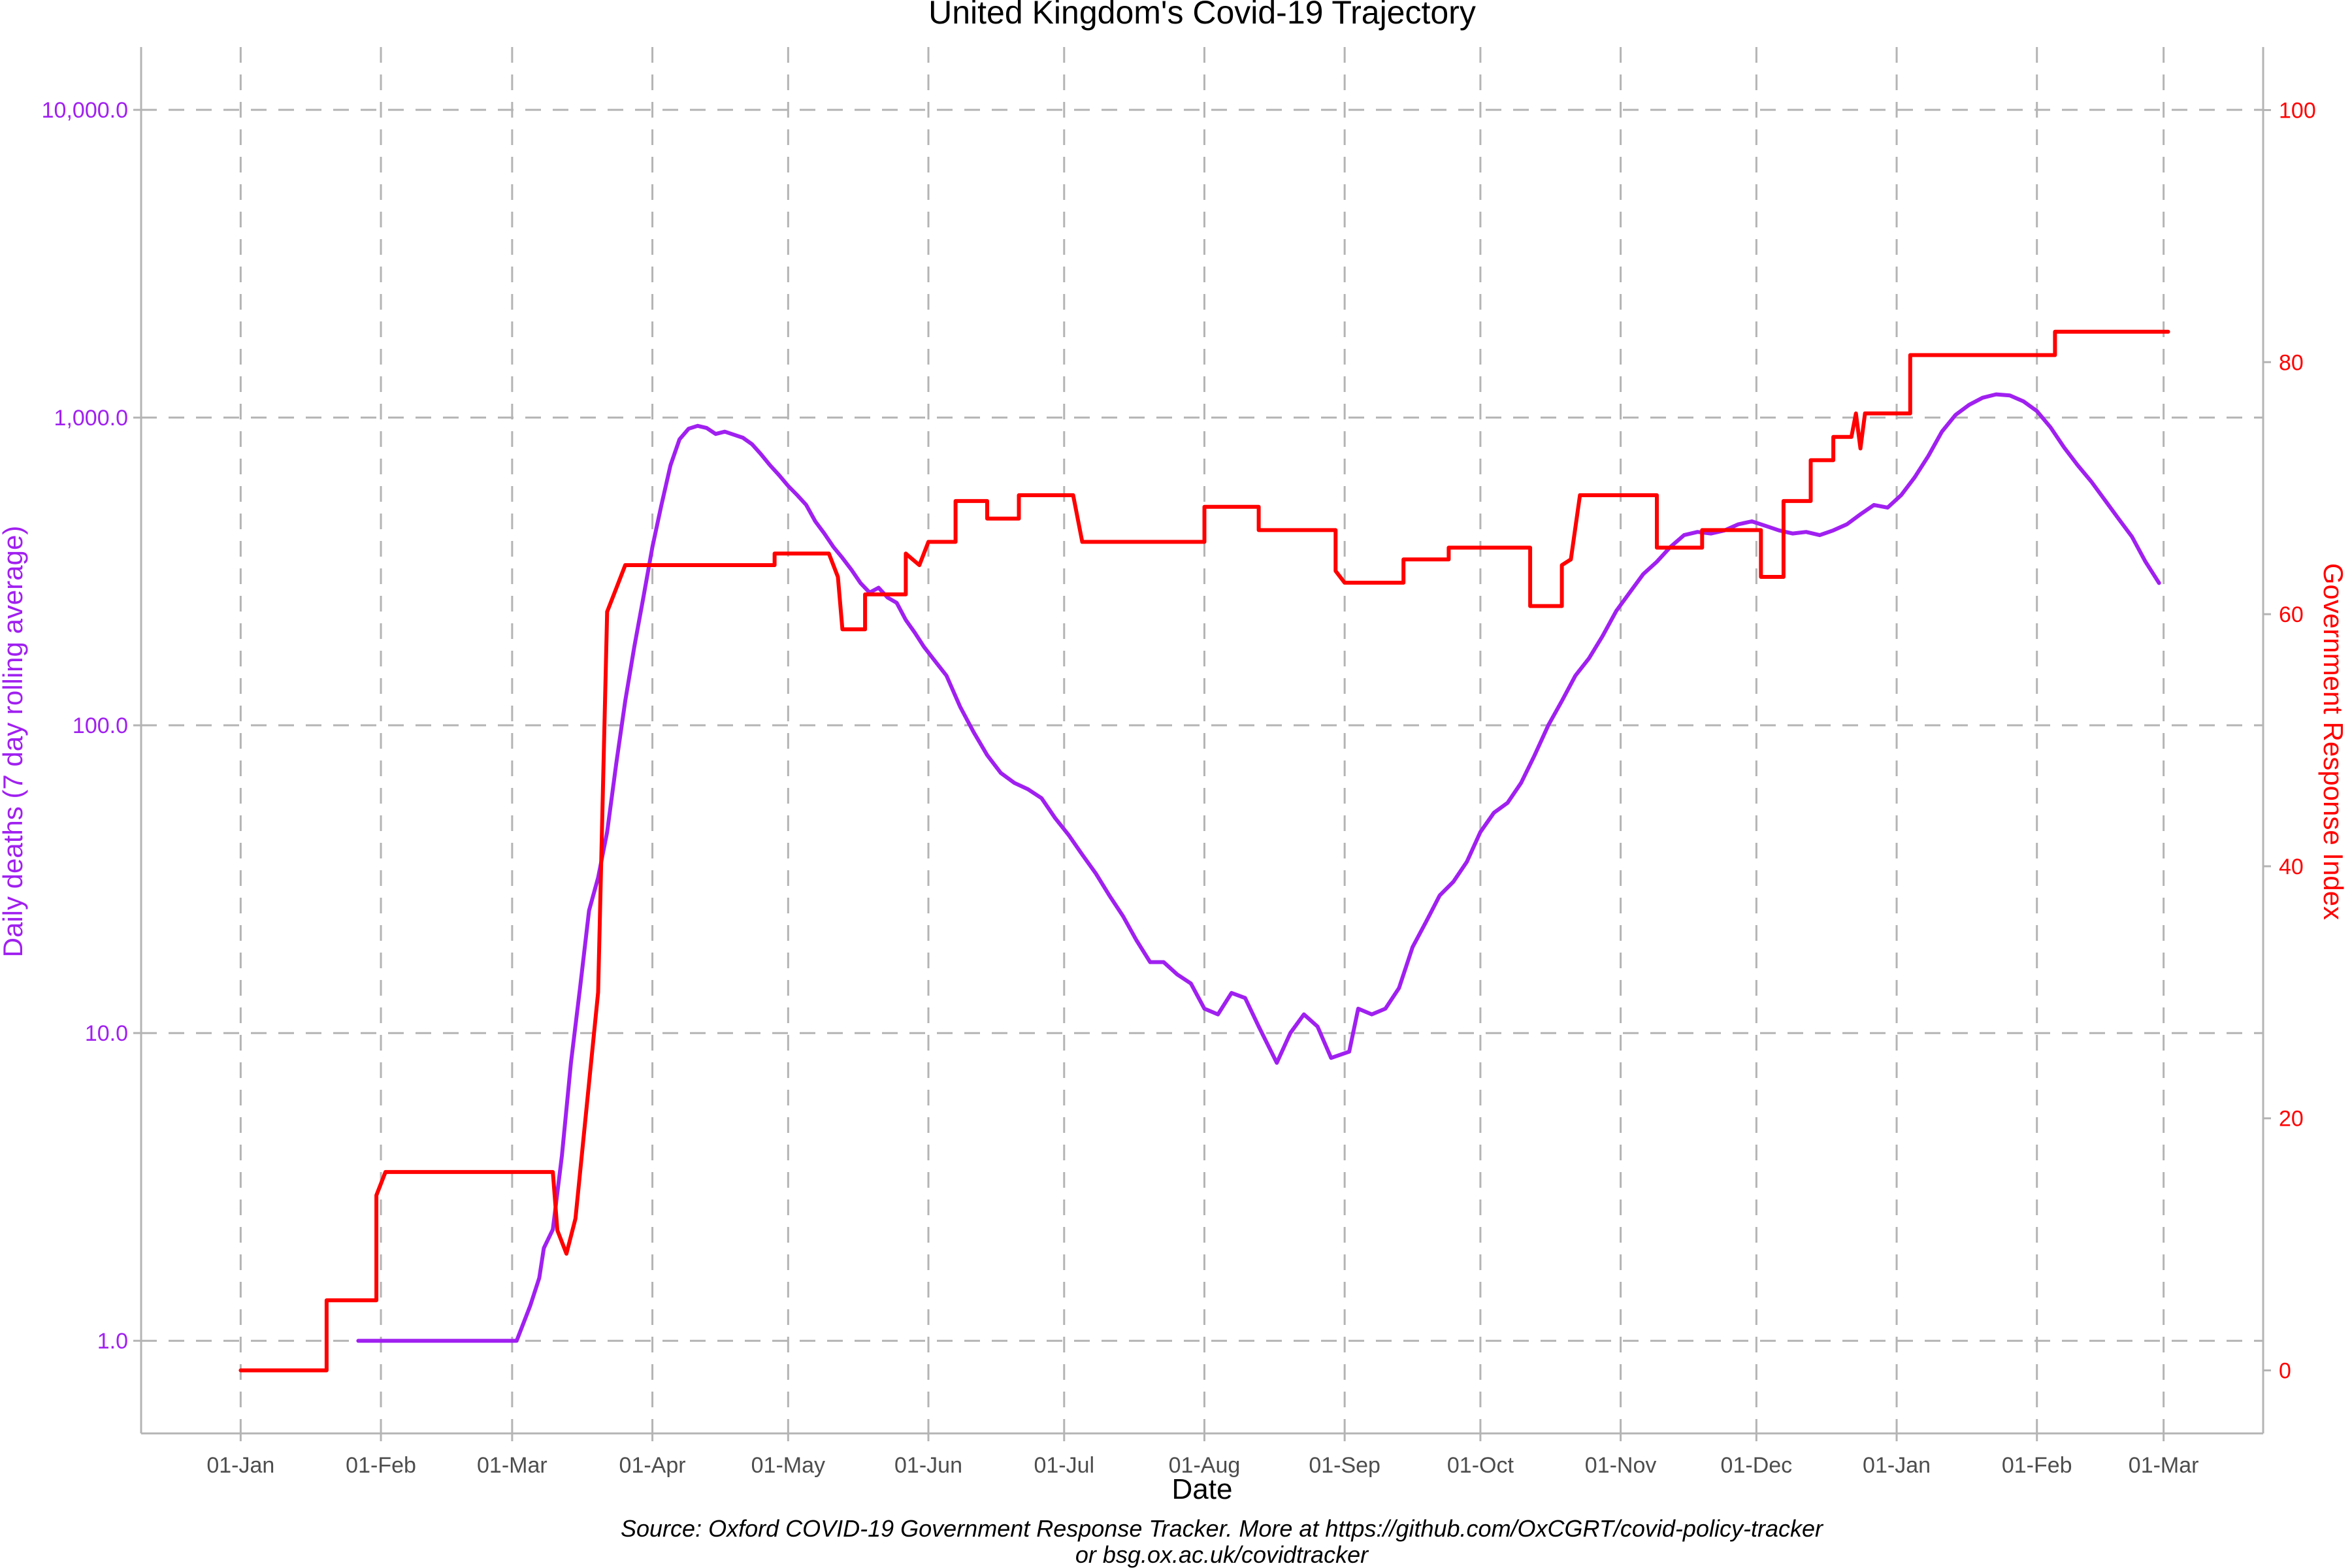  What do you see at coordinates (2291, 867) in the screenshot?
I see `y-right-tick-label: 40` at bounding box center [2291, 867].